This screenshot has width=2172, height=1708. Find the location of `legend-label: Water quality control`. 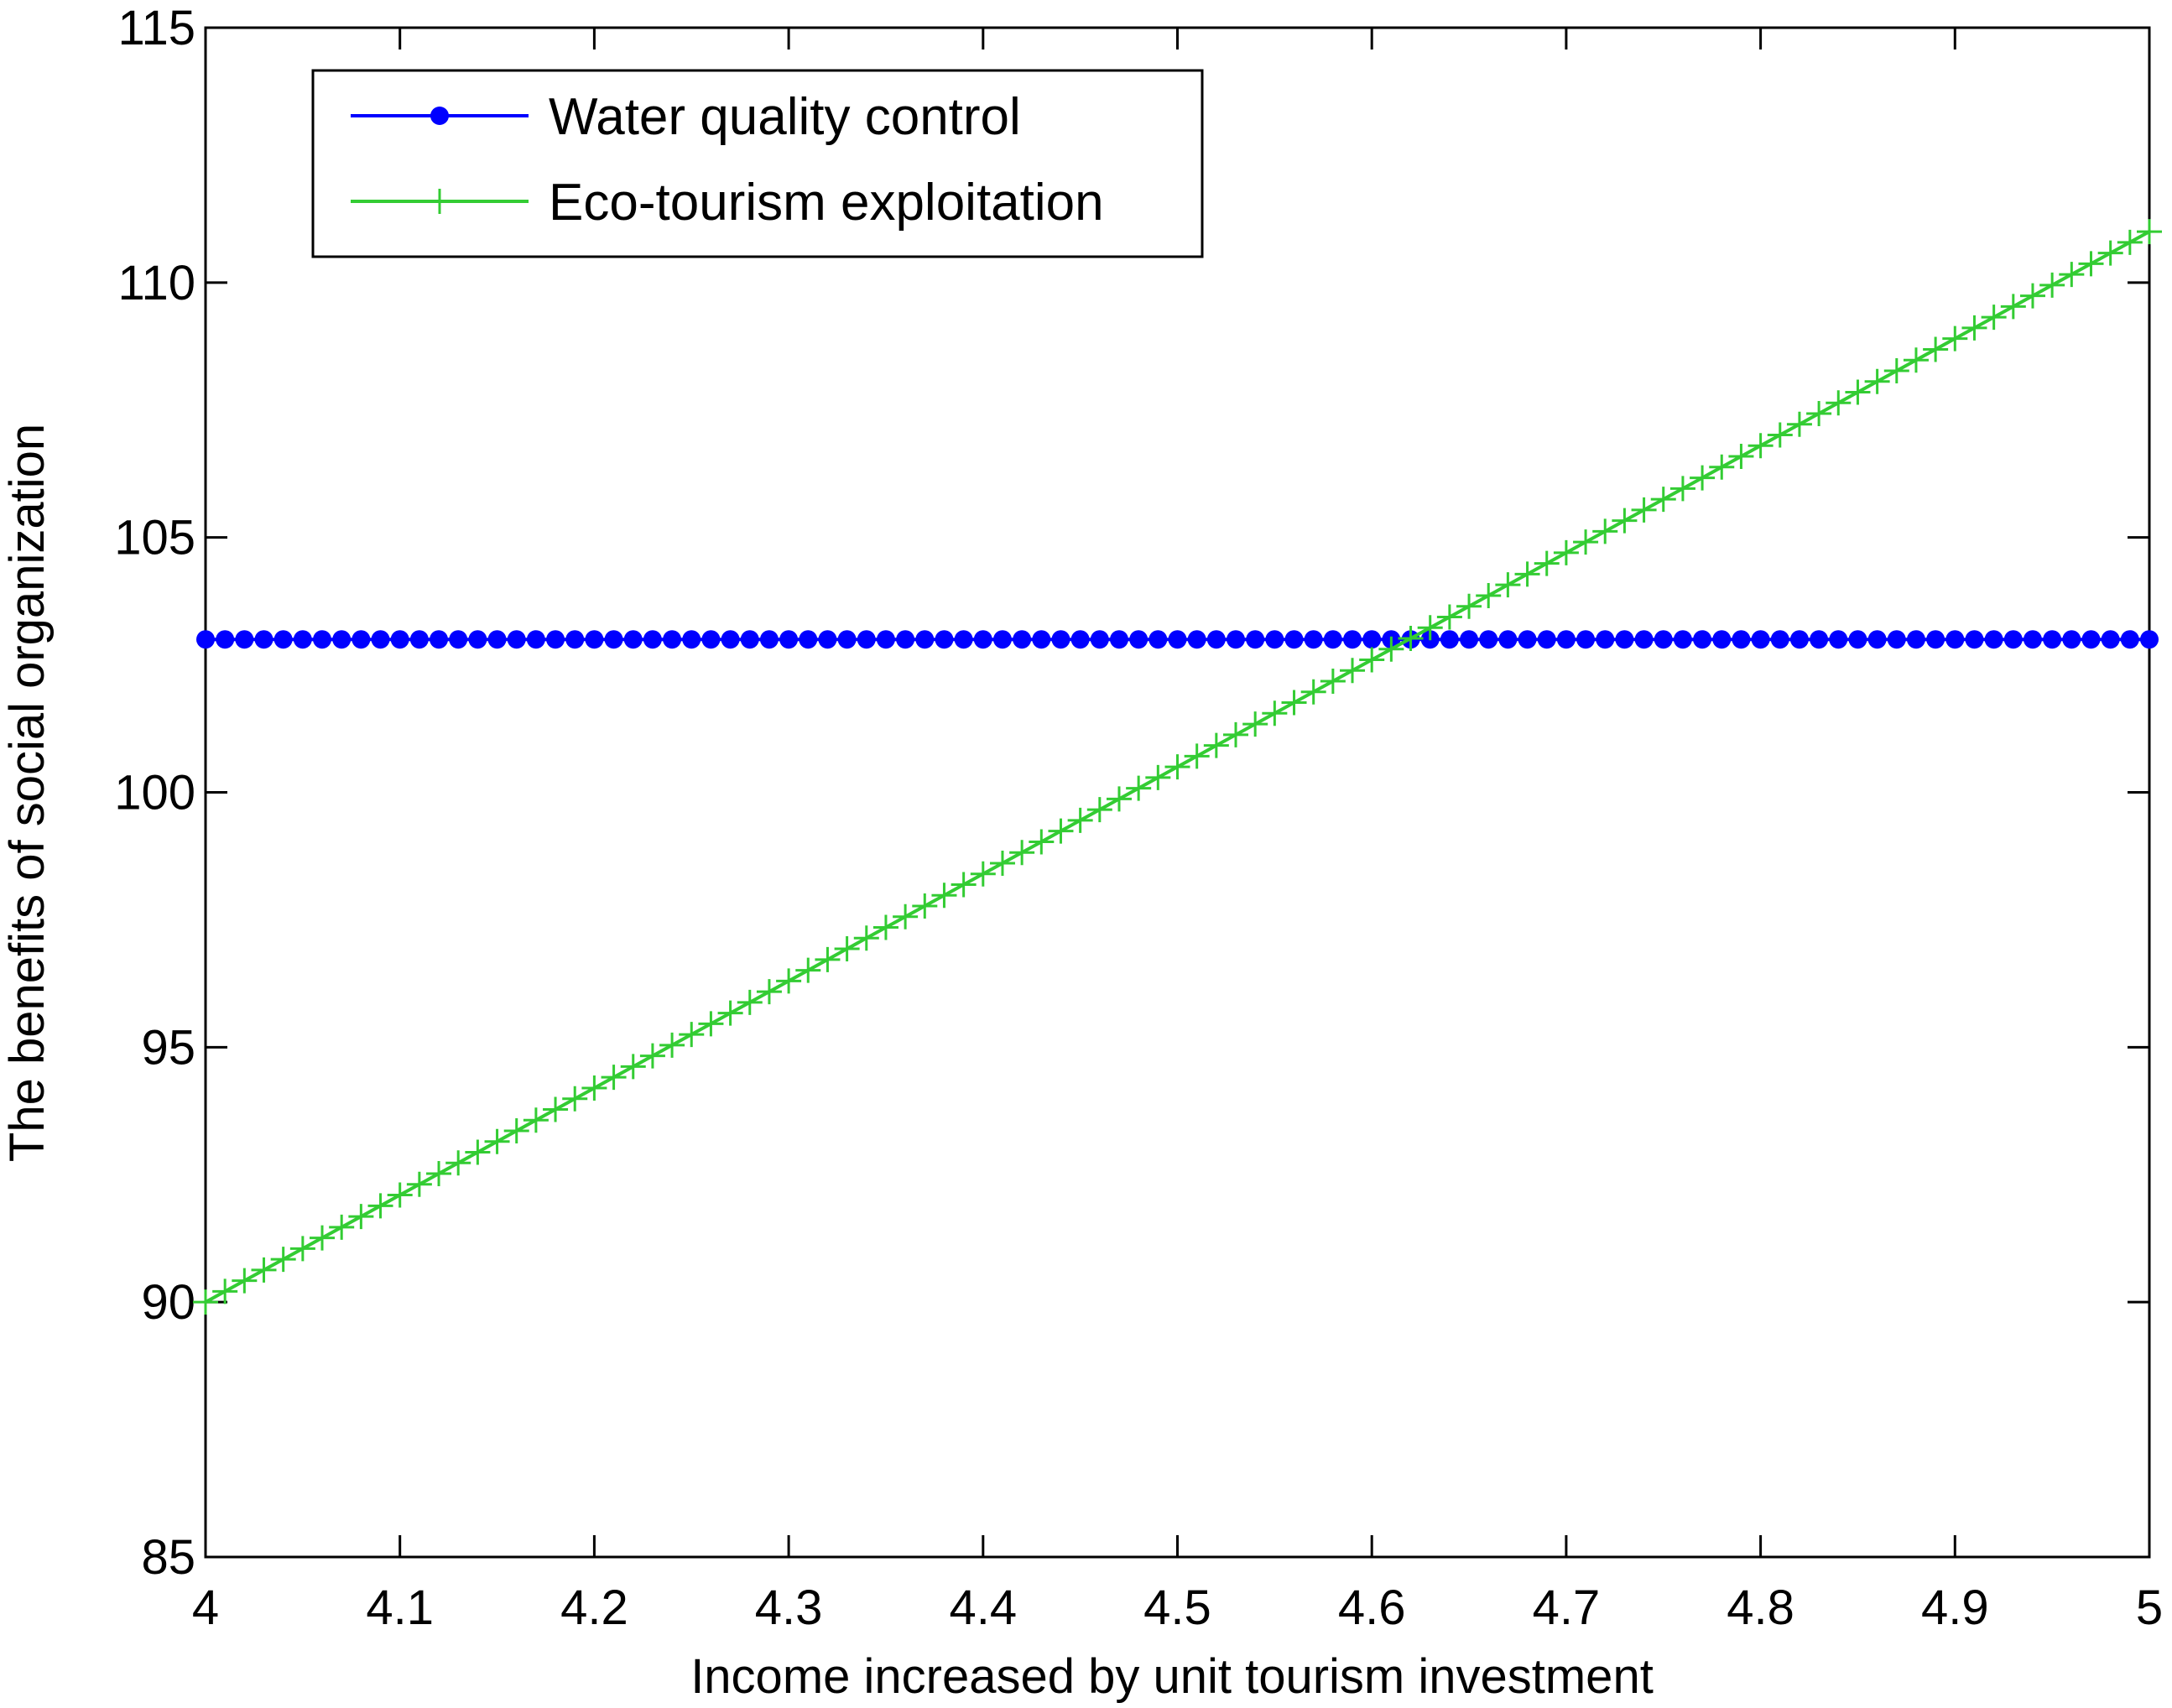

legend-label: Water quality control is located at coordinates (785, 117).